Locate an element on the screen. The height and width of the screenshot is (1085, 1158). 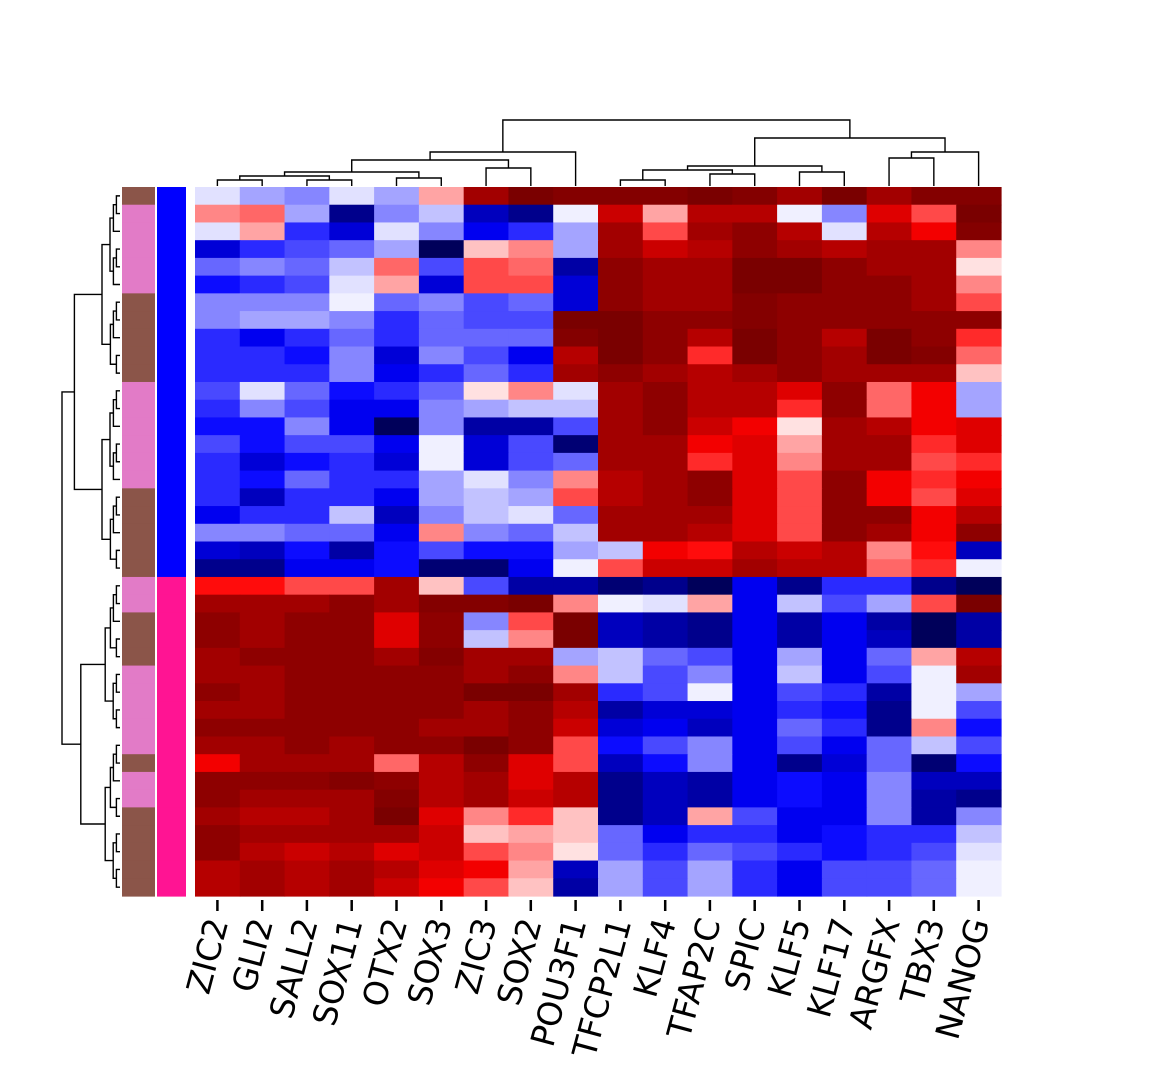
column-dendrogram-link is located at coordinates (503, 168).